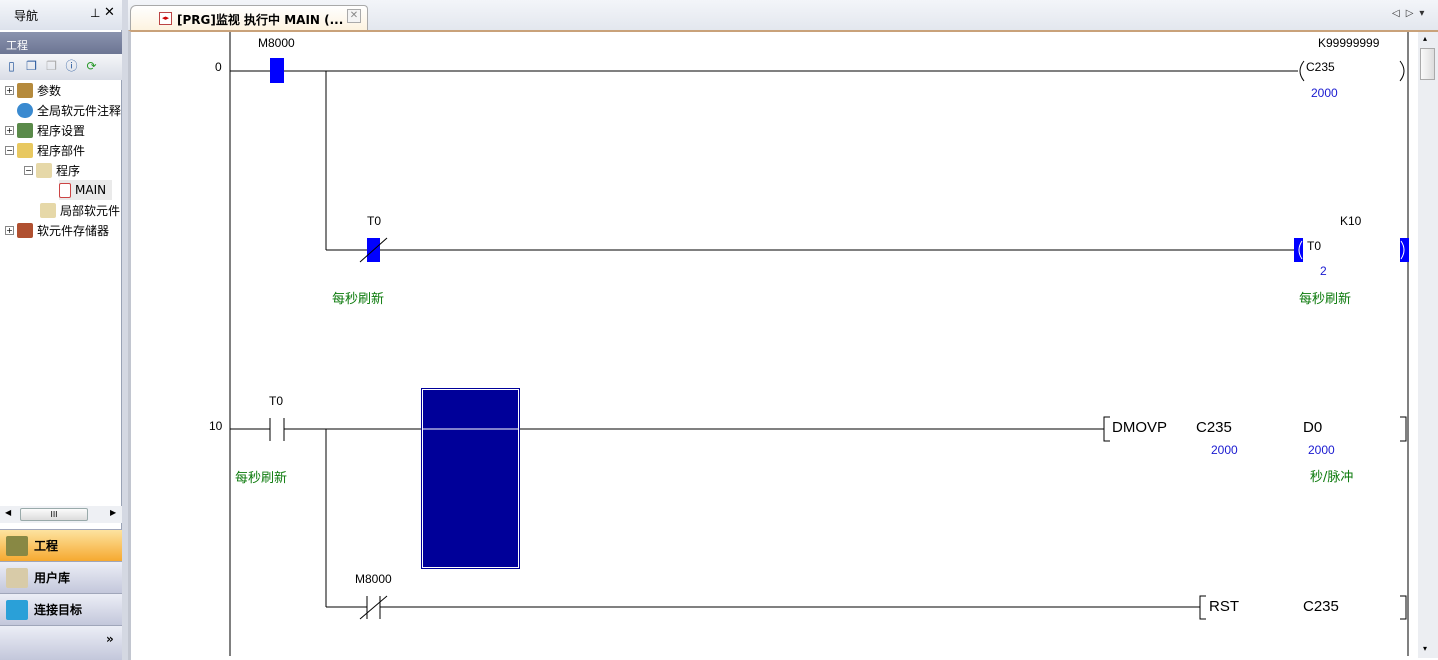 The height and width of the screenshot is (660, 1438). Describe the element at coordinates (109, 12) in the screenshot. I see `close-icon: ✕` at that location.